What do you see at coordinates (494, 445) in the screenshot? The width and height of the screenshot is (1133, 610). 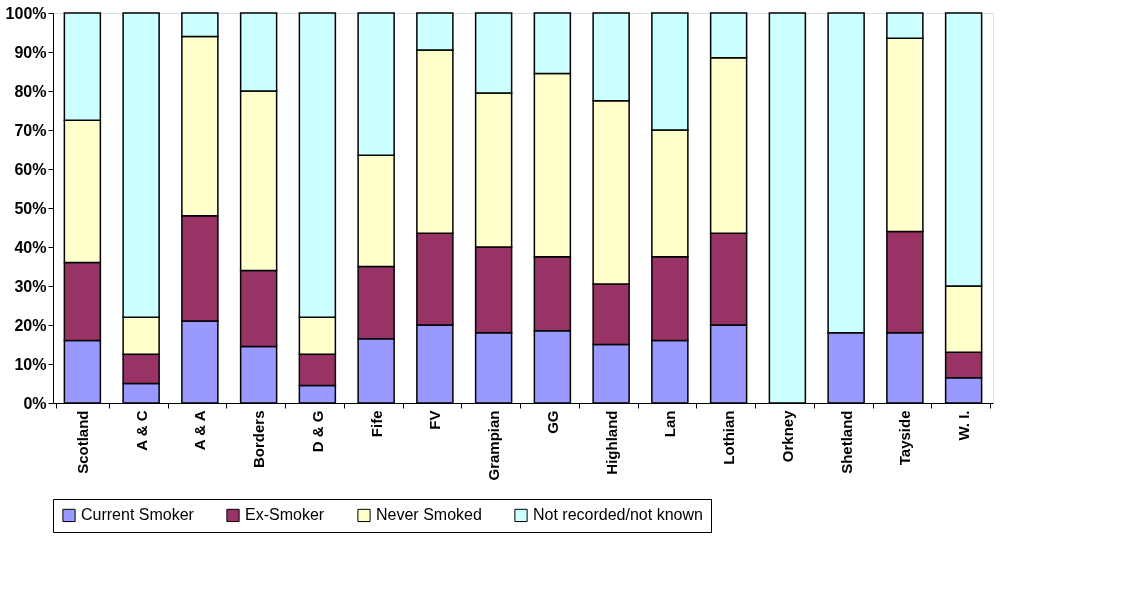 I see `x-tick-label: Grampian` at bounding box center [494, 445].